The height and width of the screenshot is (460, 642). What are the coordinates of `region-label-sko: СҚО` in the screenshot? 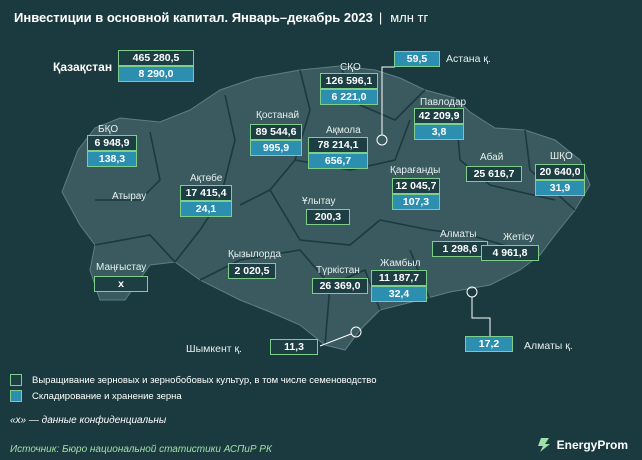 It's located at (350, 67).